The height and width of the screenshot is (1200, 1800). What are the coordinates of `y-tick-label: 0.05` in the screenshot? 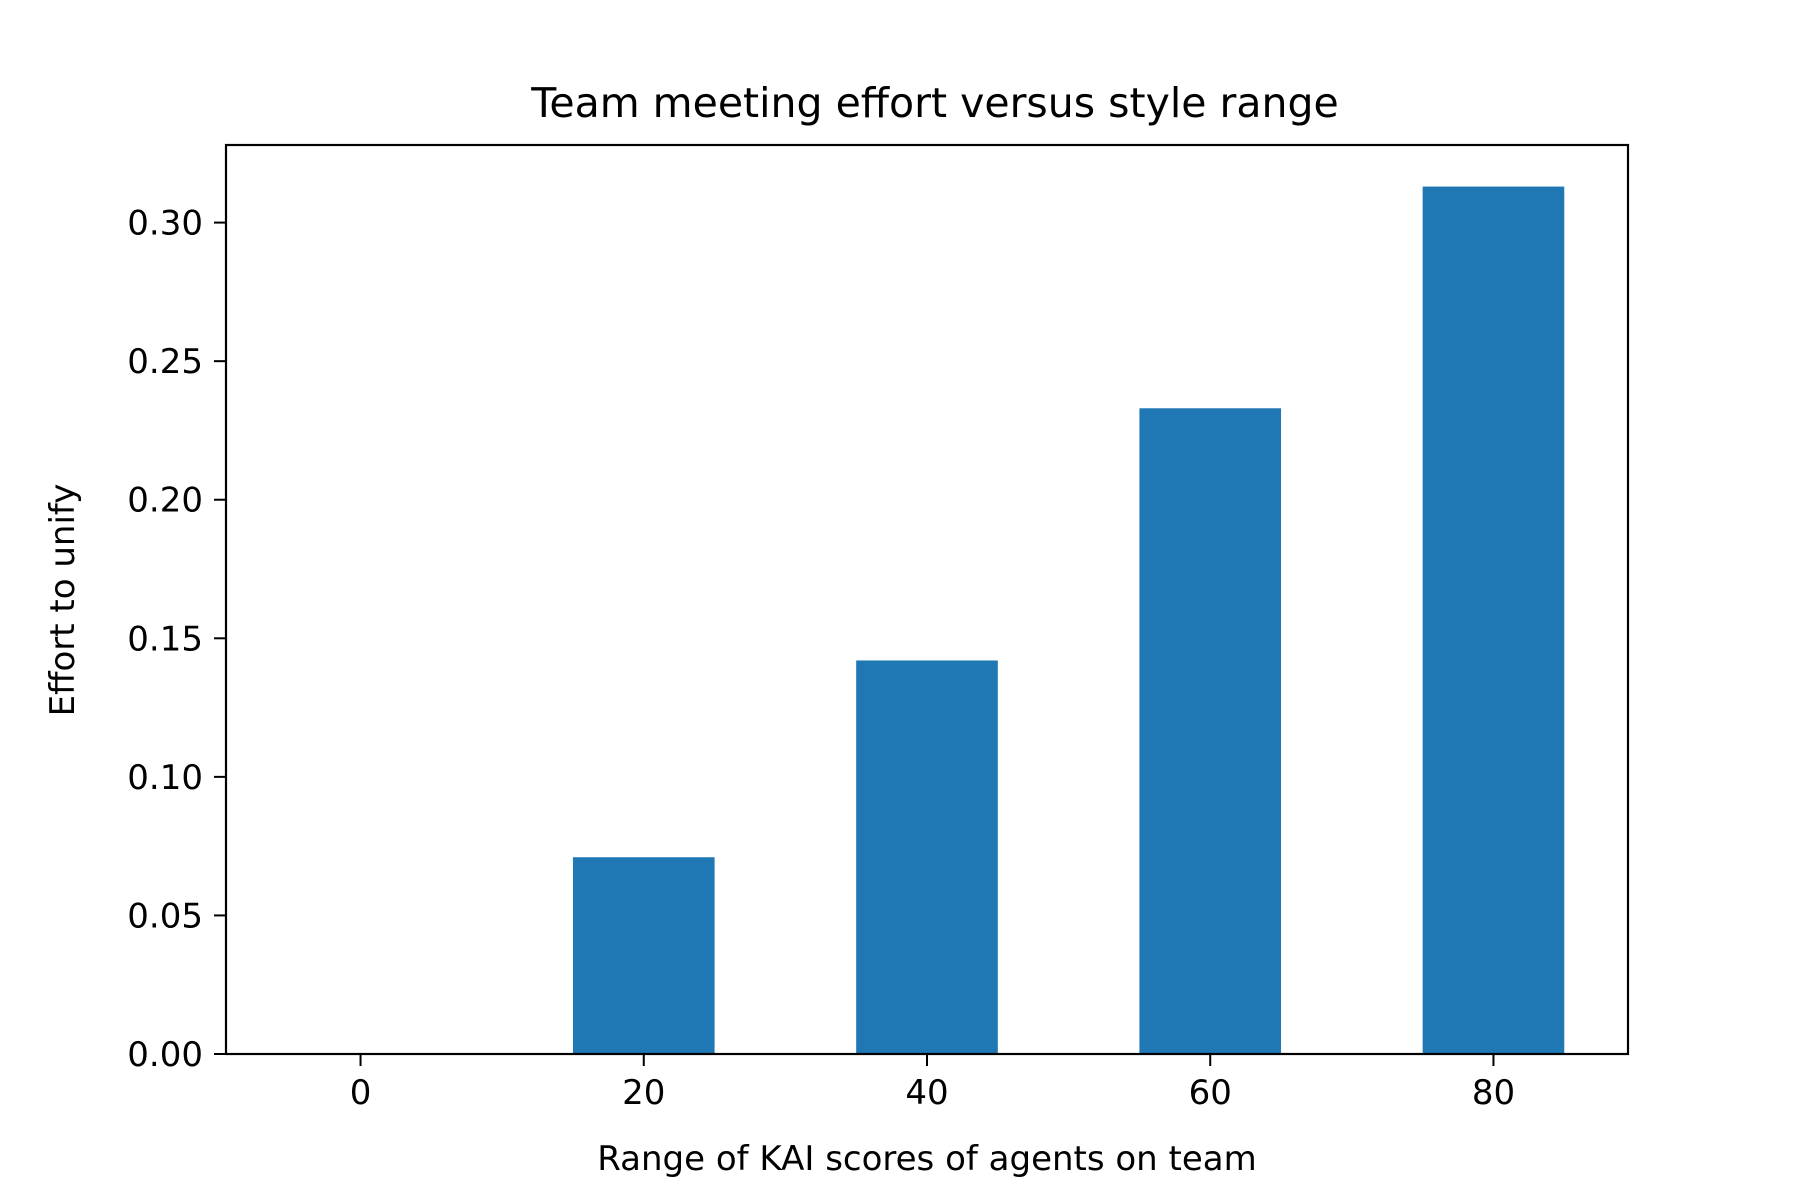 It's located at (165, 916).